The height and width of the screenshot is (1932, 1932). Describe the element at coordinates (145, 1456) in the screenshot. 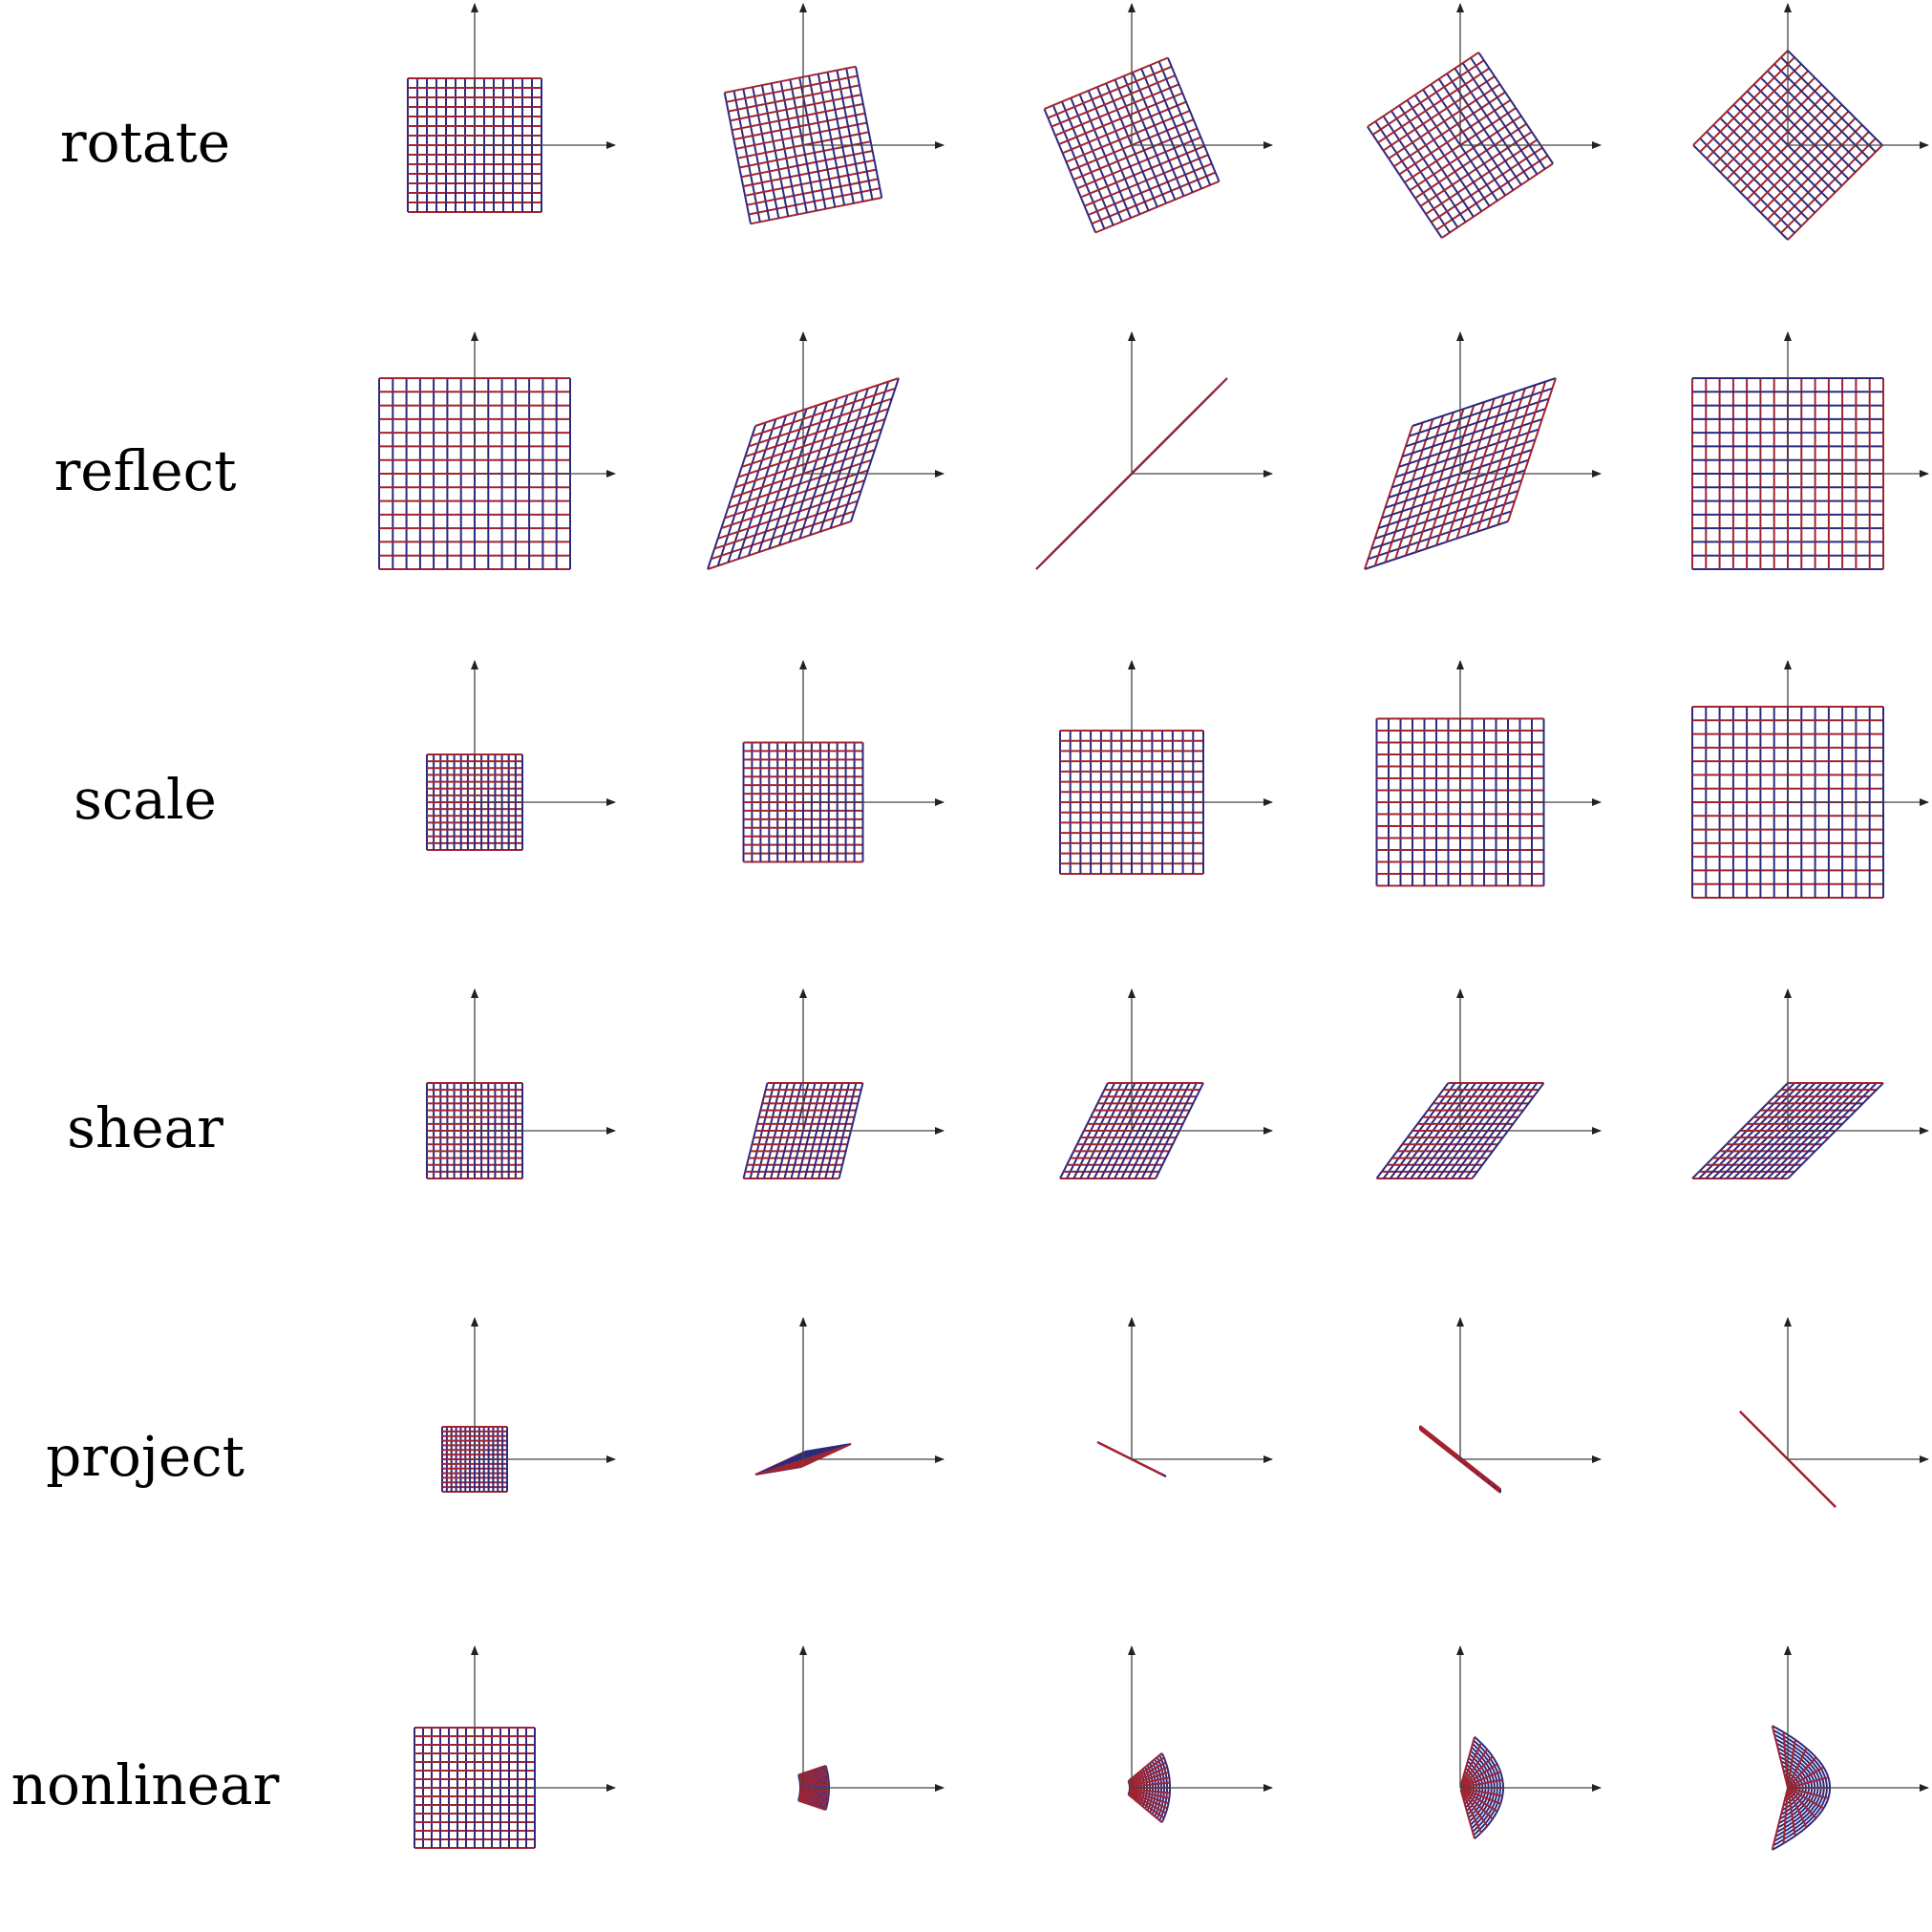

I see `row-label-project: project` at that location.